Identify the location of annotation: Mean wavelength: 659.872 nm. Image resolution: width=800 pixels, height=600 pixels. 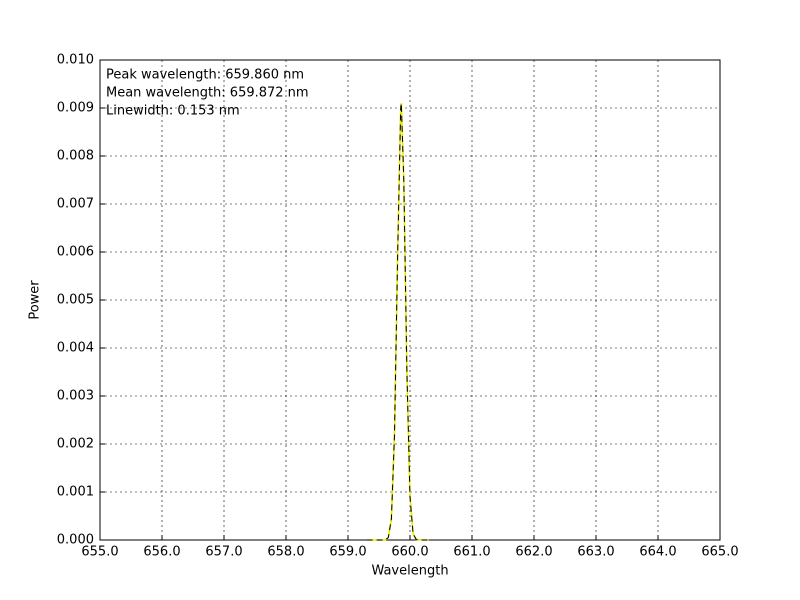
(207, 93).